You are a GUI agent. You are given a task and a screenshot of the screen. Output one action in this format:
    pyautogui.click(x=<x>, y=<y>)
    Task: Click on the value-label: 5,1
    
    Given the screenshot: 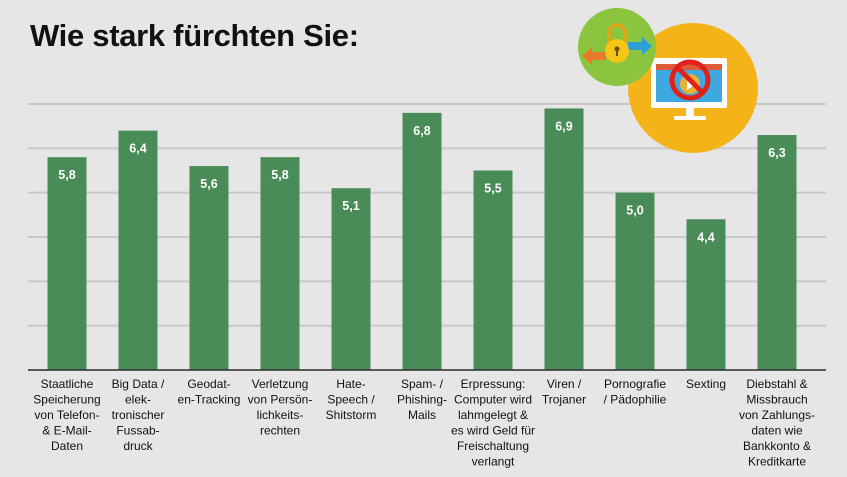 What is the action you would take?
    pyautogui.click(x=350, y=206)
    